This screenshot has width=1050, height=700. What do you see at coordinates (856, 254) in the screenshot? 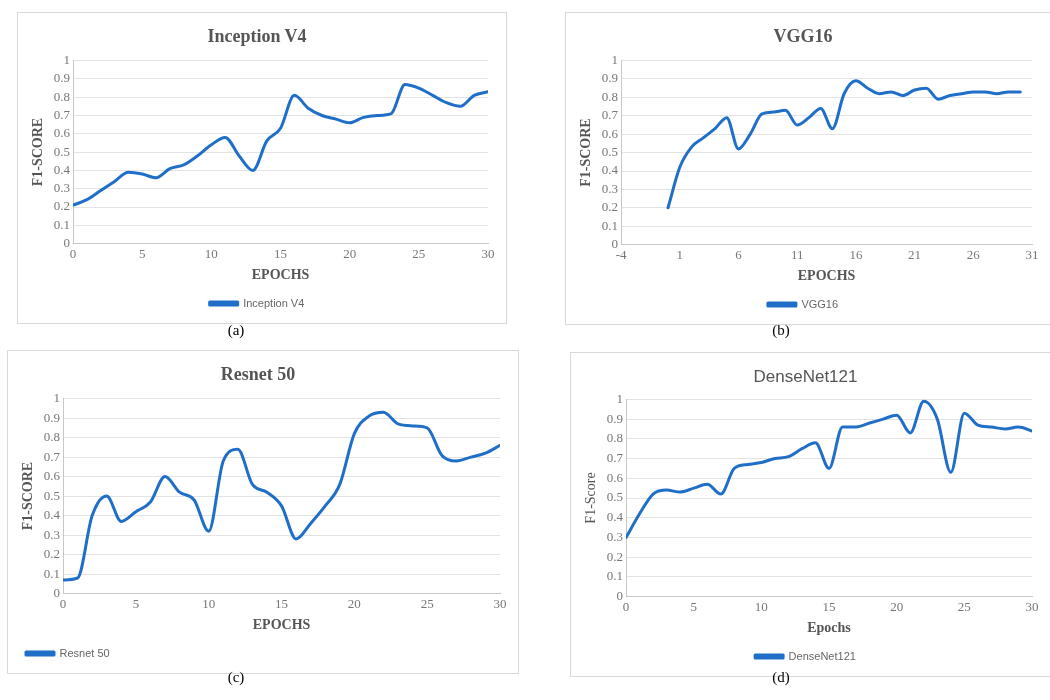
I see `x-tick-label: 16` at bounding box center [856, 254].